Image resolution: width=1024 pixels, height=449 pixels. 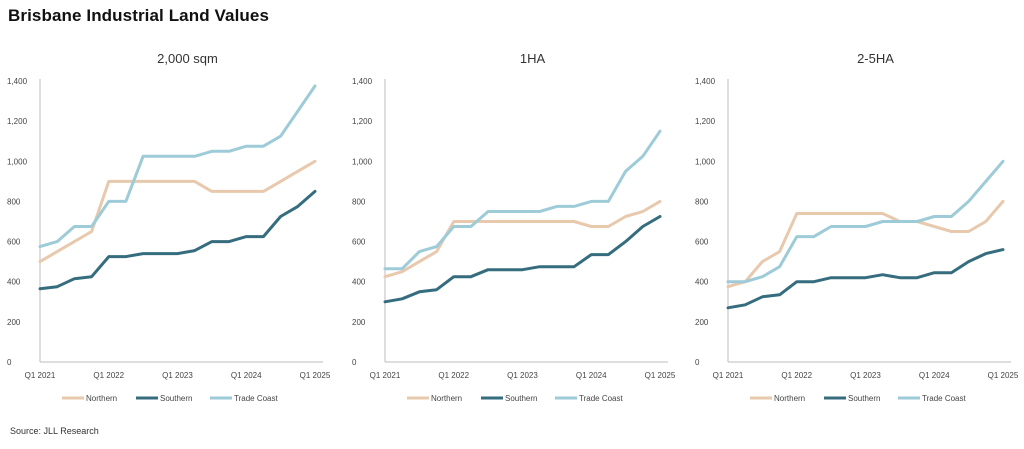 I want to click on chart-title: 1HA, so click(x=533, y=58).